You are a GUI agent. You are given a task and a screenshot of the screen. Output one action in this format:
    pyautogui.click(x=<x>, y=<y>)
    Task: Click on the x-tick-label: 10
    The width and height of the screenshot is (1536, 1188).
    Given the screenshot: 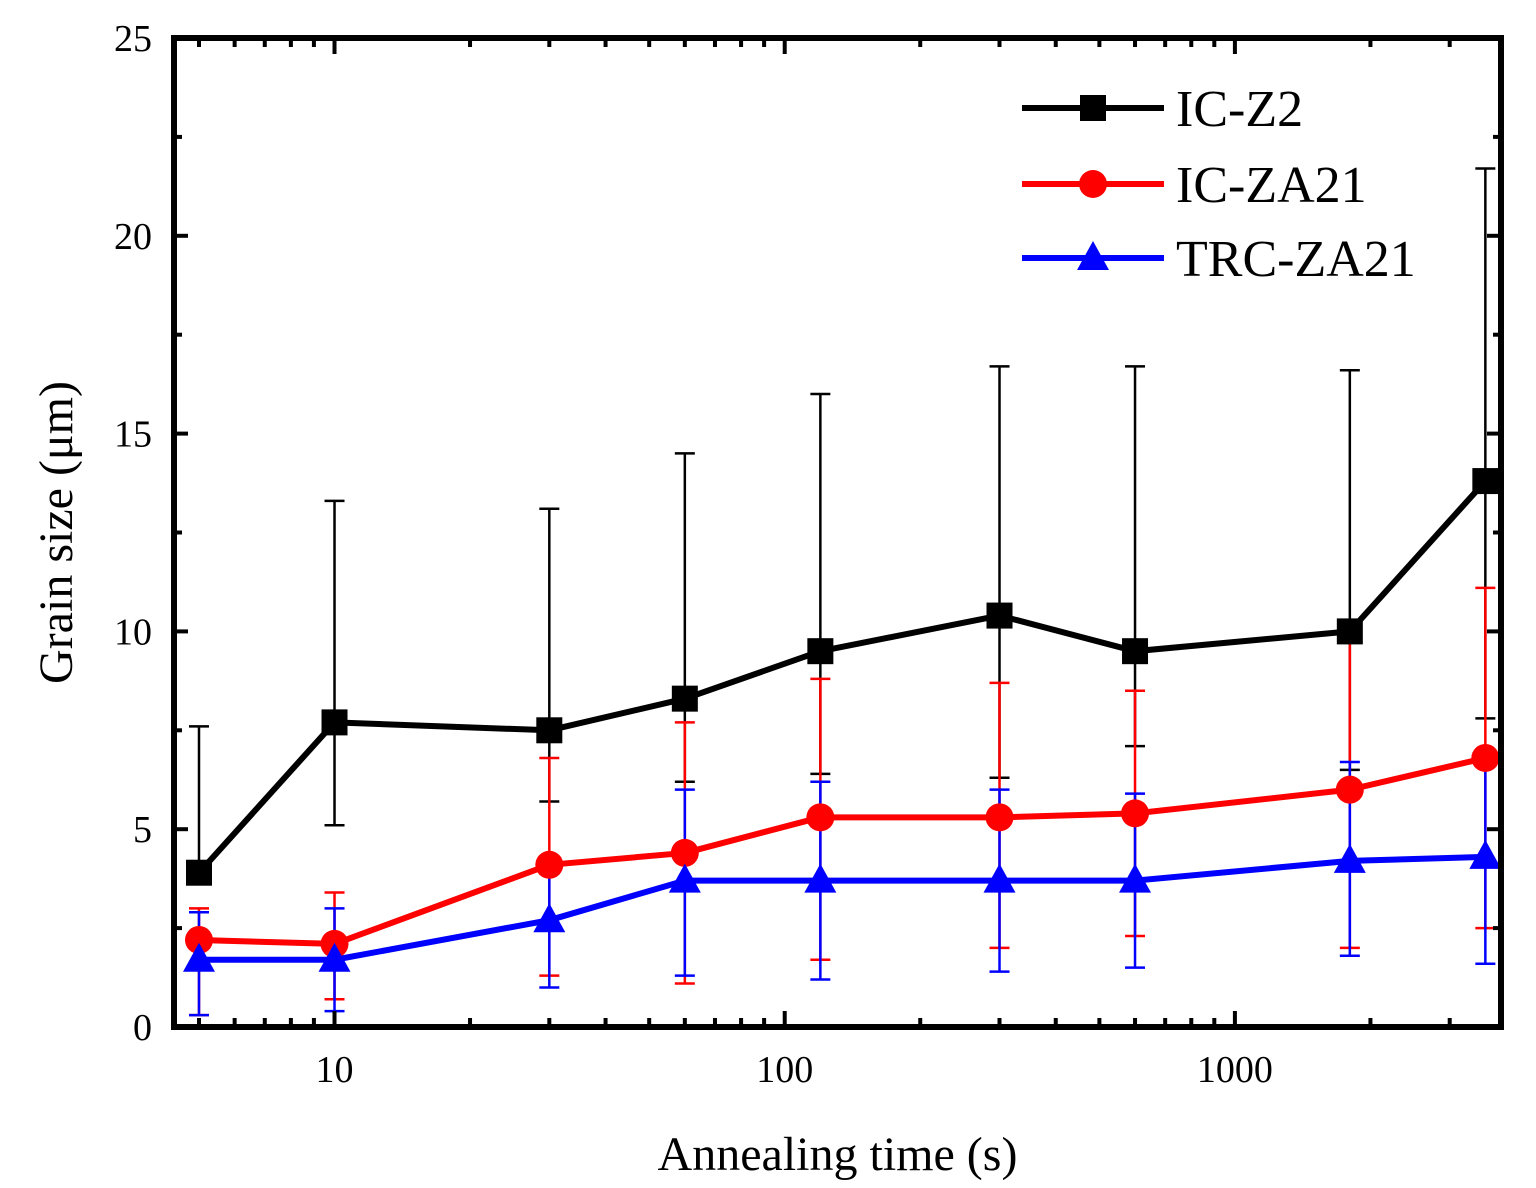 What is the action you would take?
    pyautogui.click(x=335, y=1070)
    